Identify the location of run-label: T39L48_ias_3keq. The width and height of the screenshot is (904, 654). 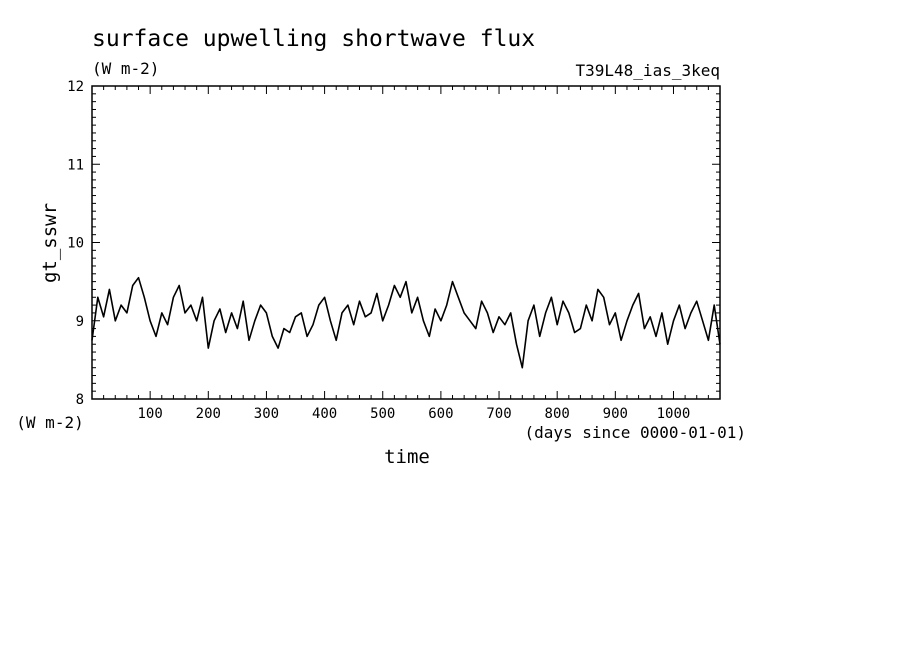
(648, 70).